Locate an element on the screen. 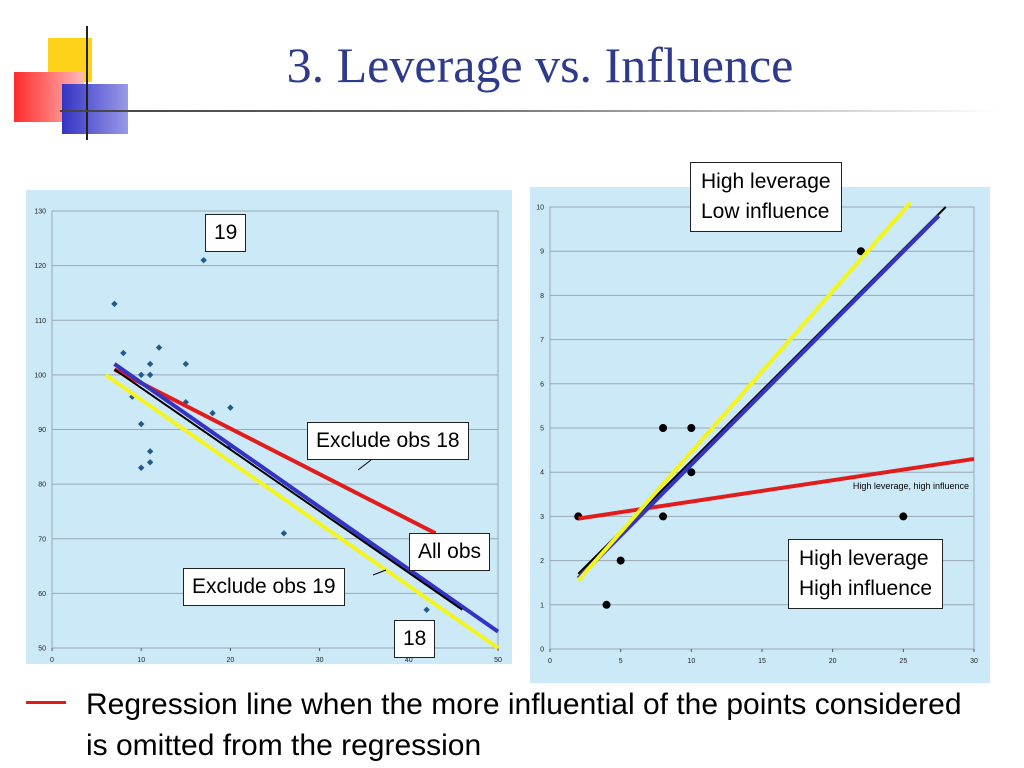 Image resolution: width=1024 pixels, height=768 pixels. y-tick-label: 6 is located at coordinates (542, 384).